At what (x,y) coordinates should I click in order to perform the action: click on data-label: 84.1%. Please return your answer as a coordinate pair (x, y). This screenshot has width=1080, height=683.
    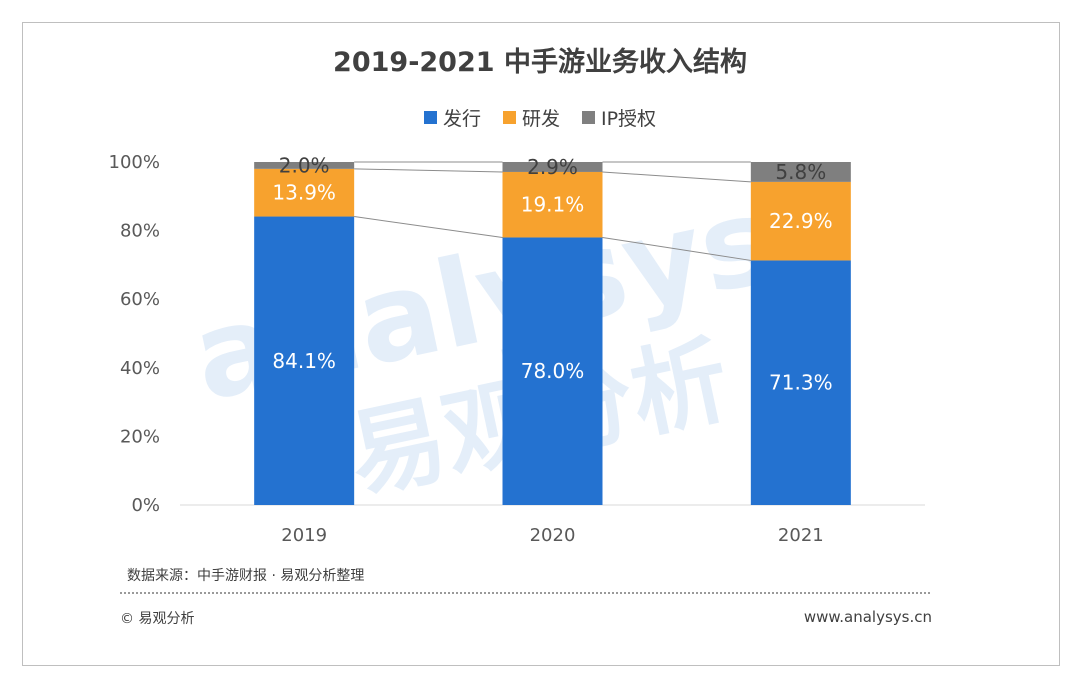
    Looking at the image, I should click on (304, 361).